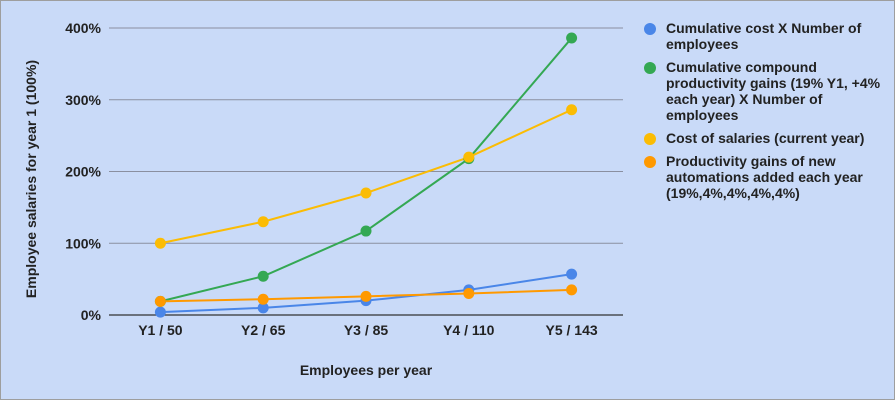  I want to click on x-tick-labels: Y1 / 50 Y2 / 65 Y3 / 85 Y4 / 110 Y5 / 143, so click(368, 330).